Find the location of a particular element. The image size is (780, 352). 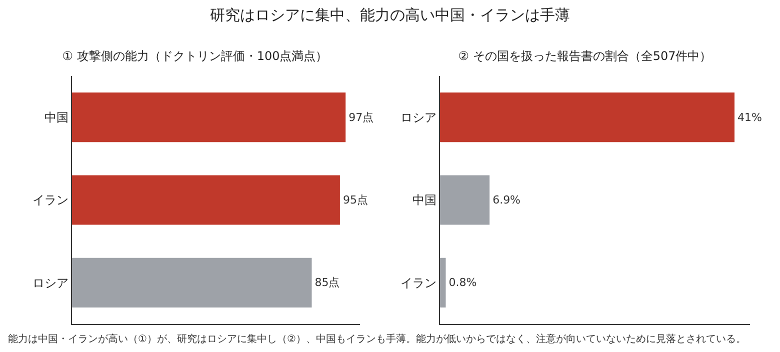

data-label: 41% is located at coordinates (750, 117).